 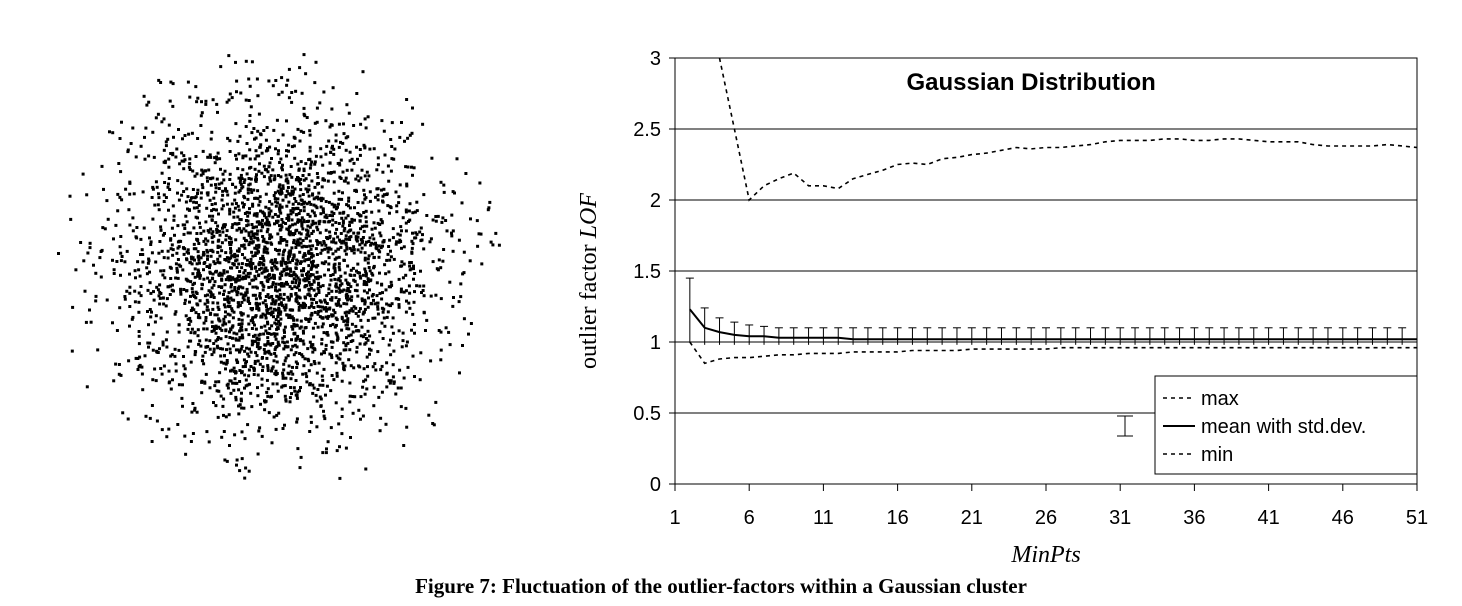 What do you see at coordinates (972, 518) in the screenshot?
I see `x-tick-label: 21` at bounding box center [972, 518].